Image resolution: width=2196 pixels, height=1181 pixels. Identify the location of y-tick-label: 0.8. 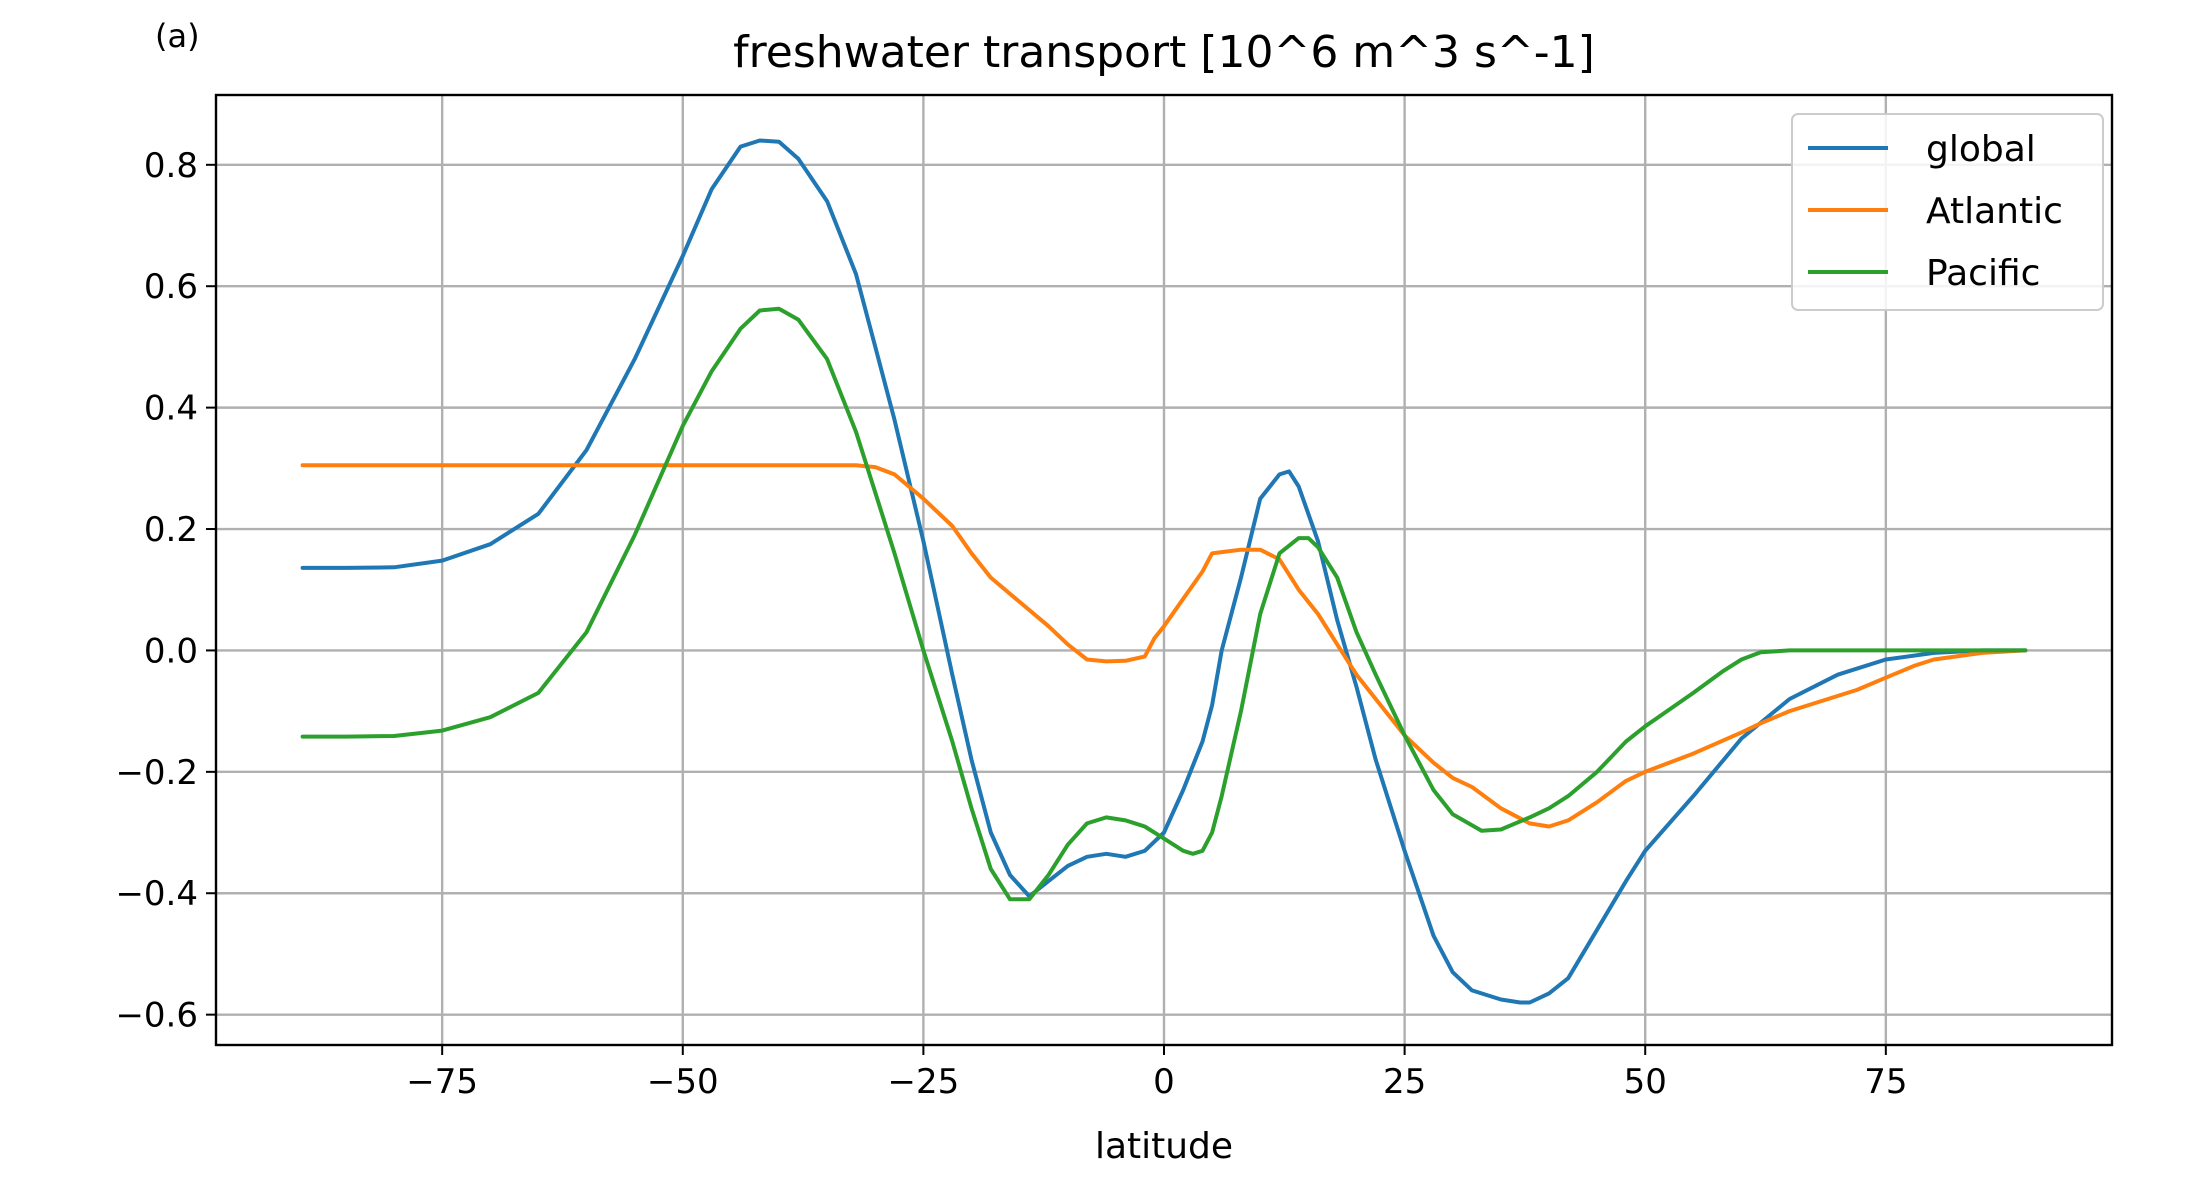
(171, 166).